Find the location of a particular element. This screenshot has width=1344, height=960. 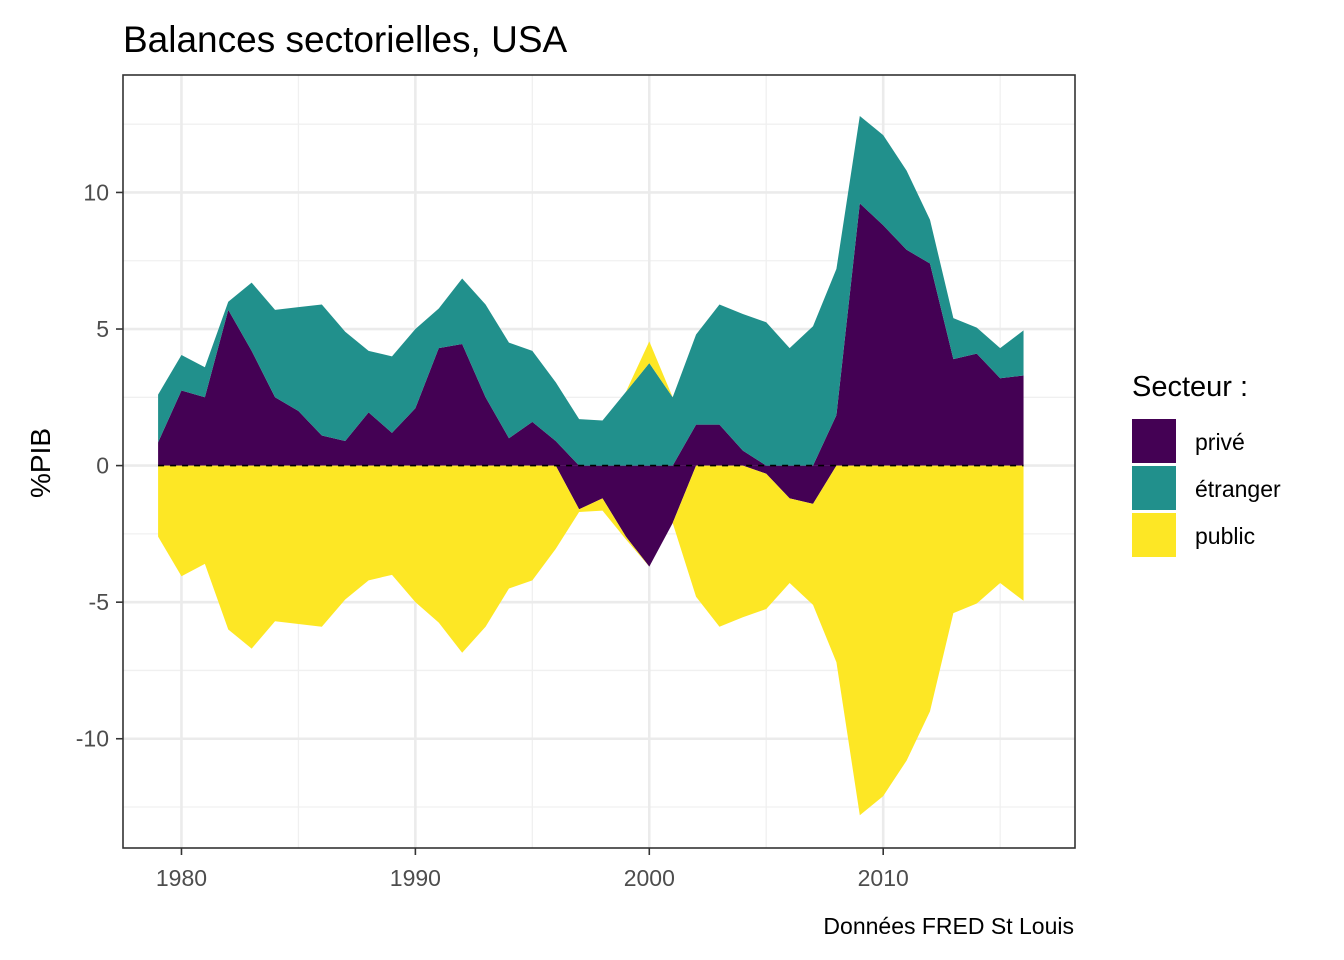

x-axis: 1980 1990 2000 2010 is located at coordinates (532, 869).